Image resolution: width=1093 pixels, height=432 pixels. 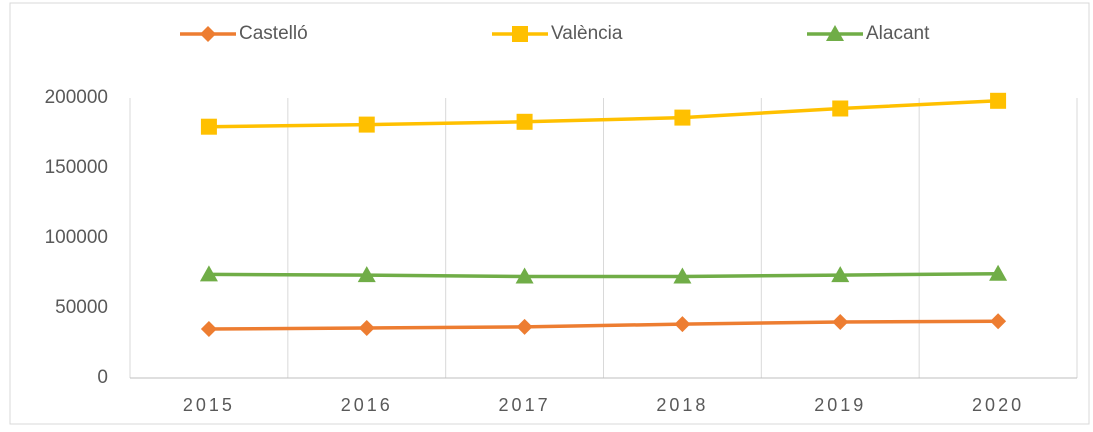 I want to click on x-tick-label: 2015, so click(x=209, y=405).